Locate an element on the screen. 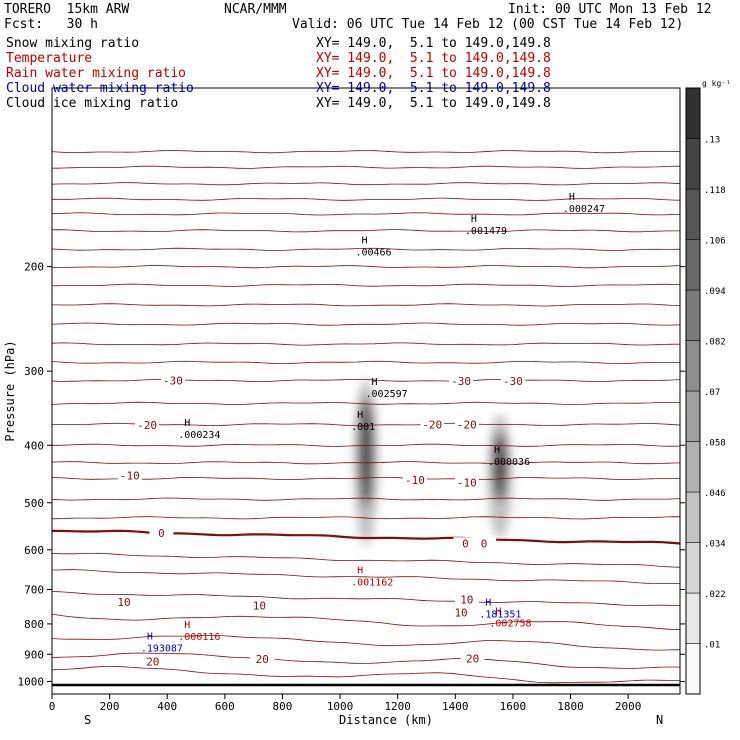  temp-label-1: -30 is located at coordinates (461, 381).